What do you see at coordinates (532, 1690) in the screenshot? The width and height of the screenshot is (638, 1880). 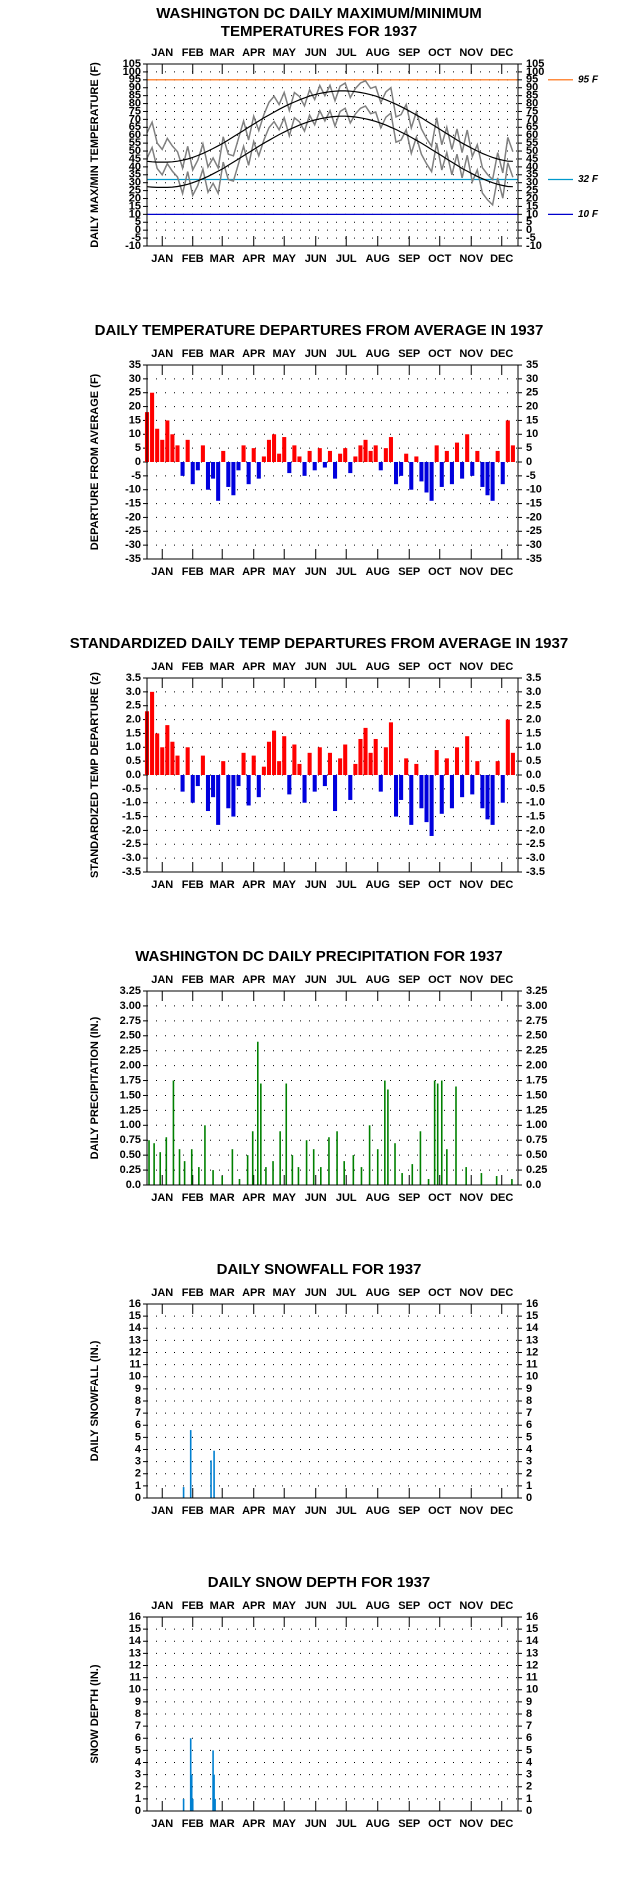 I see `y-tick-label-right: 10` at bounding box center [532, 1690].